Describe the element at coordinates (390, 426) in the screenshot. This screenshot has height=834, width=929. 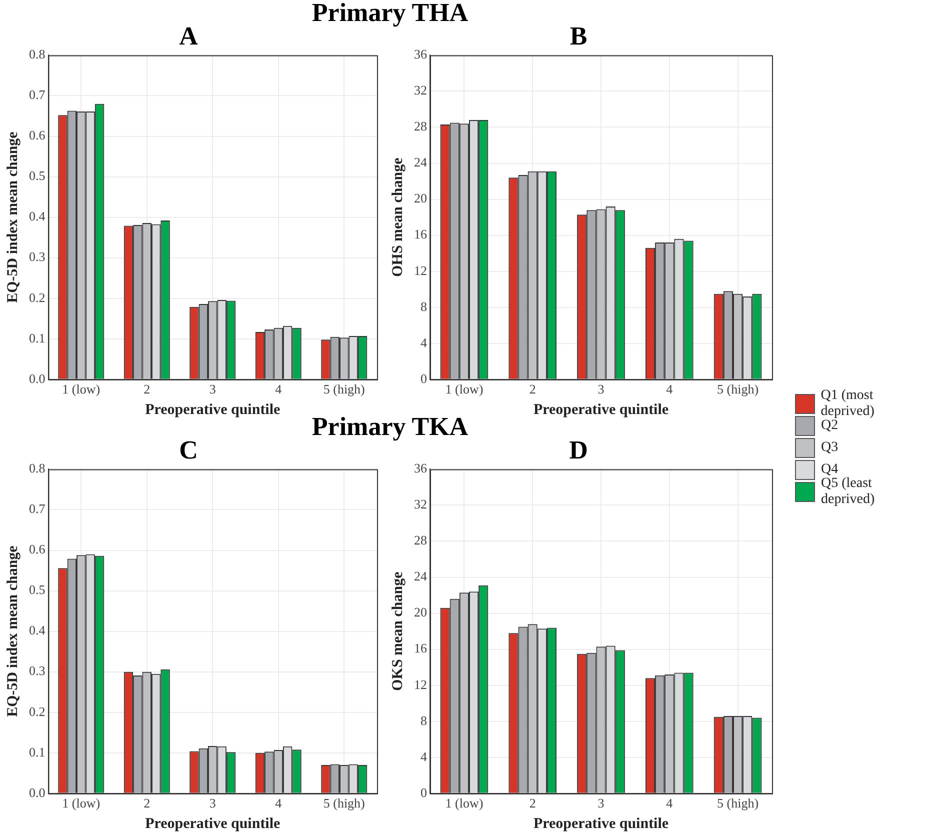
I see `text: Primary TKA` at that location.